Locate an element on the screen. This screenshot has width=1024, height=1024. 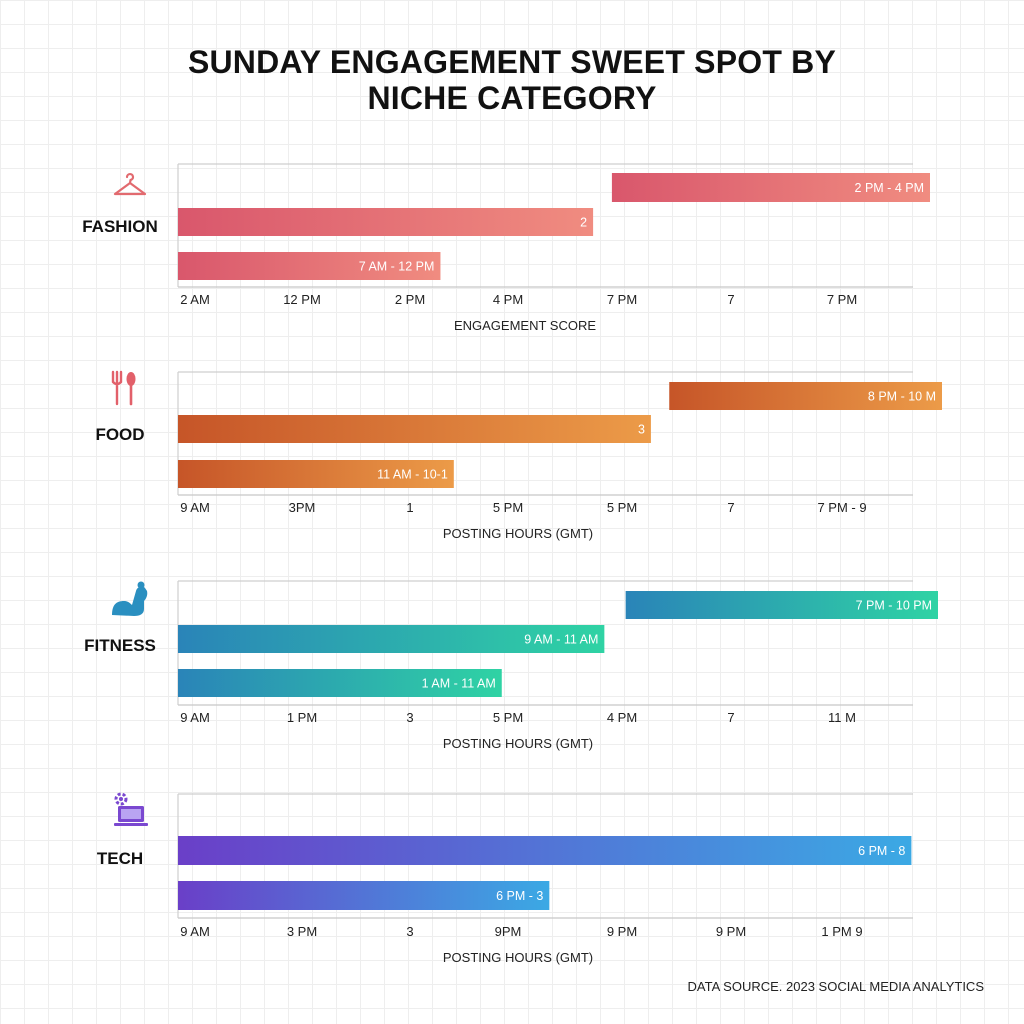
bar-label-food-3: 11 AM - 10-1 is located at coordinates (412, 475).